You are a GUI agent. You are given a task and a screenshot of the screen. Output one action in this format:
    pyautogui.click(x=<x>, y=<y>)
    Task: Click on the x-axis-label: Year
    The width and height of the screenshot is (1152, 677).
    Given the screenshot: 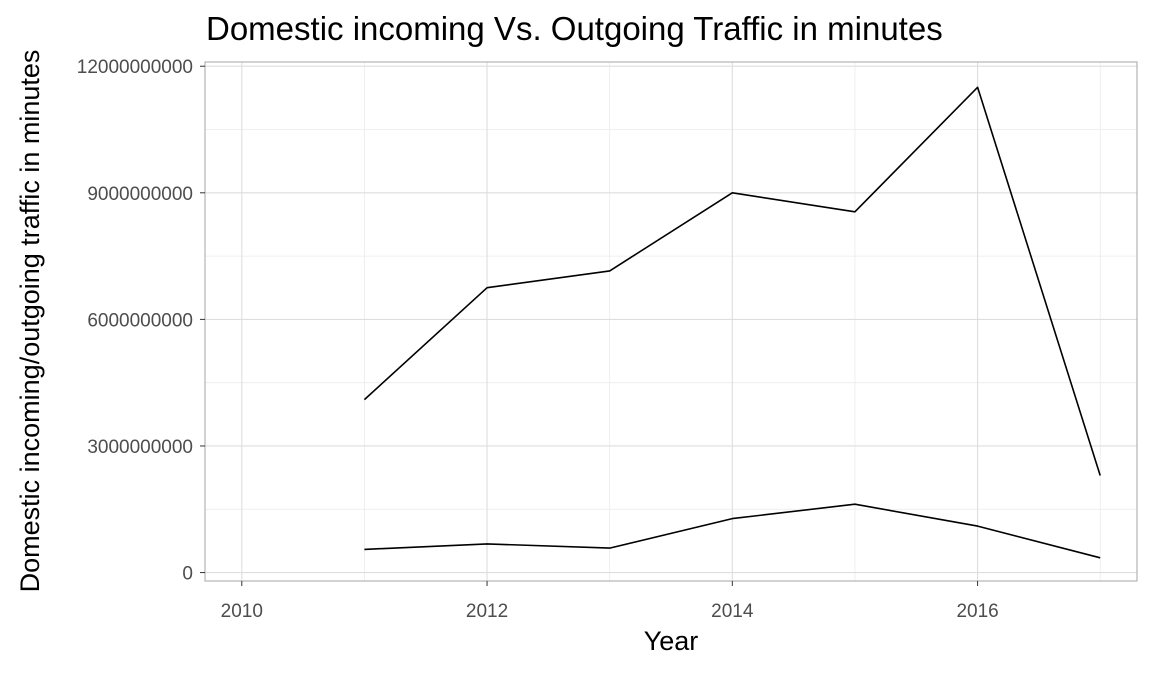 What is the action you would take?
    pyautogui.click(x=671, y=641)
    